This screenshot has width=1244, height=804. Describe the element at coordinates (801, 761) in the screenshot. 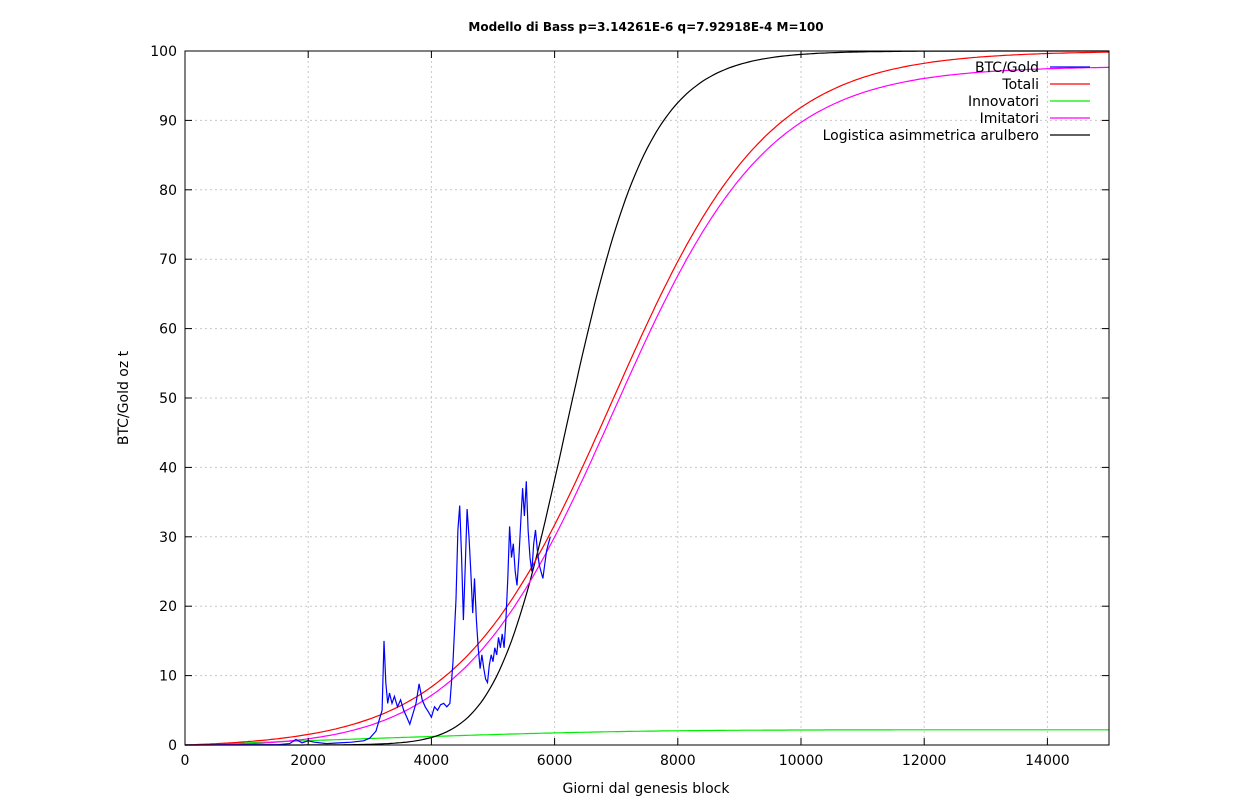

I see `x-tick-label: 10000` at that location.